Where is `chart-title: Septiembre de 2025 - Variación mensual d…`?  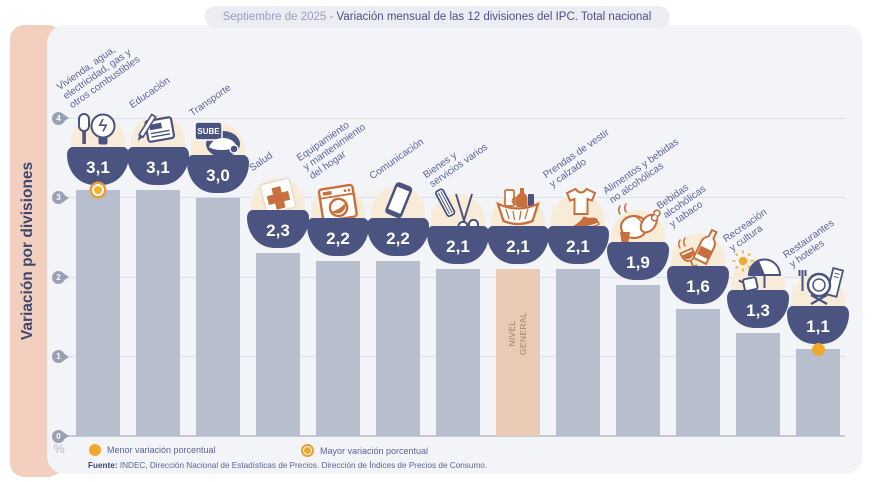 chart-title: Septiembre de 2025 - Variación mensual d… is located at coordinates (437, 17).